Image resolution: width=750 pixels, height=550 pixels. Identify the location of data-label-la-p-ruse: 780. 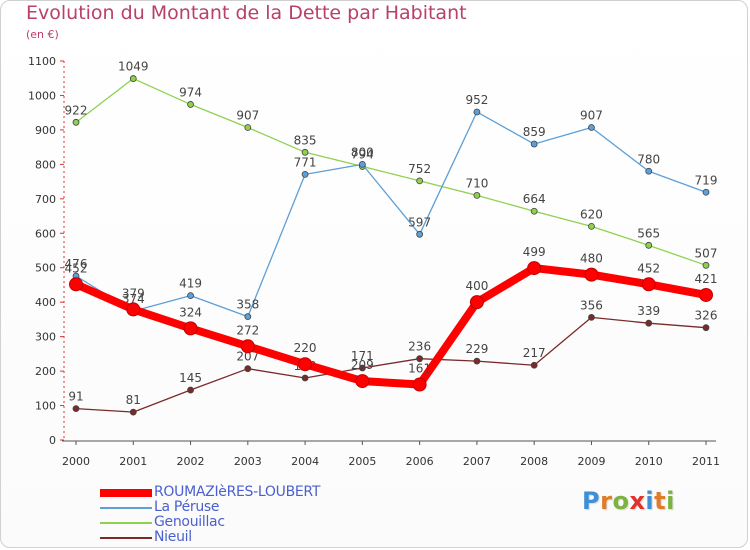
(648, 159).